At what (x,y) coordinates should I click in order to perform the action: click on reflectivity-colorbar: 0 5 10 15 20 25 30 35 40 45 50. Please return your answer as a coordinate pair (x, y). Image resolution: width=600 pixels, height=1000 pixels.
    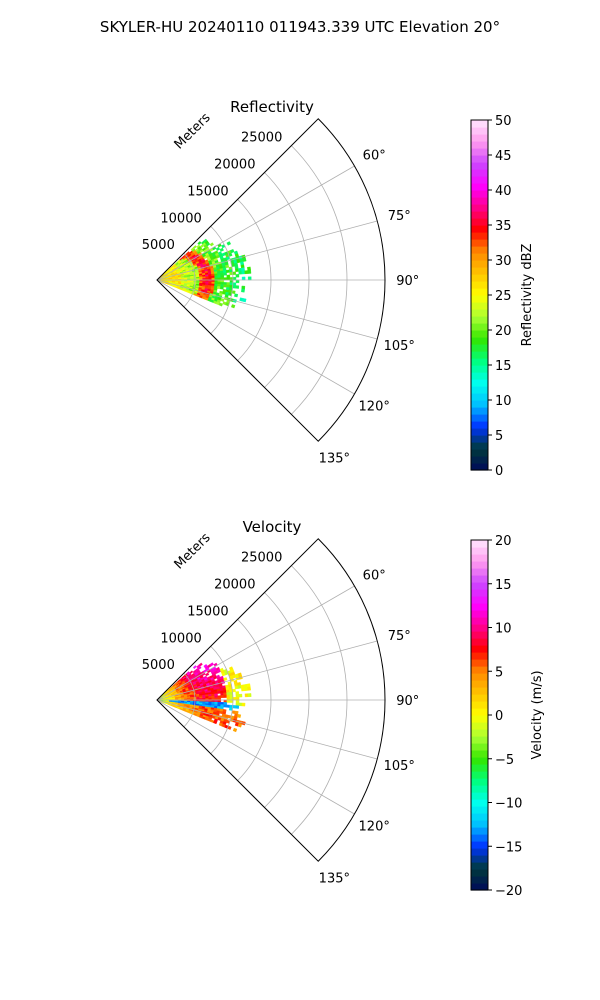
    Looking at the image, I should click on (491, 296).